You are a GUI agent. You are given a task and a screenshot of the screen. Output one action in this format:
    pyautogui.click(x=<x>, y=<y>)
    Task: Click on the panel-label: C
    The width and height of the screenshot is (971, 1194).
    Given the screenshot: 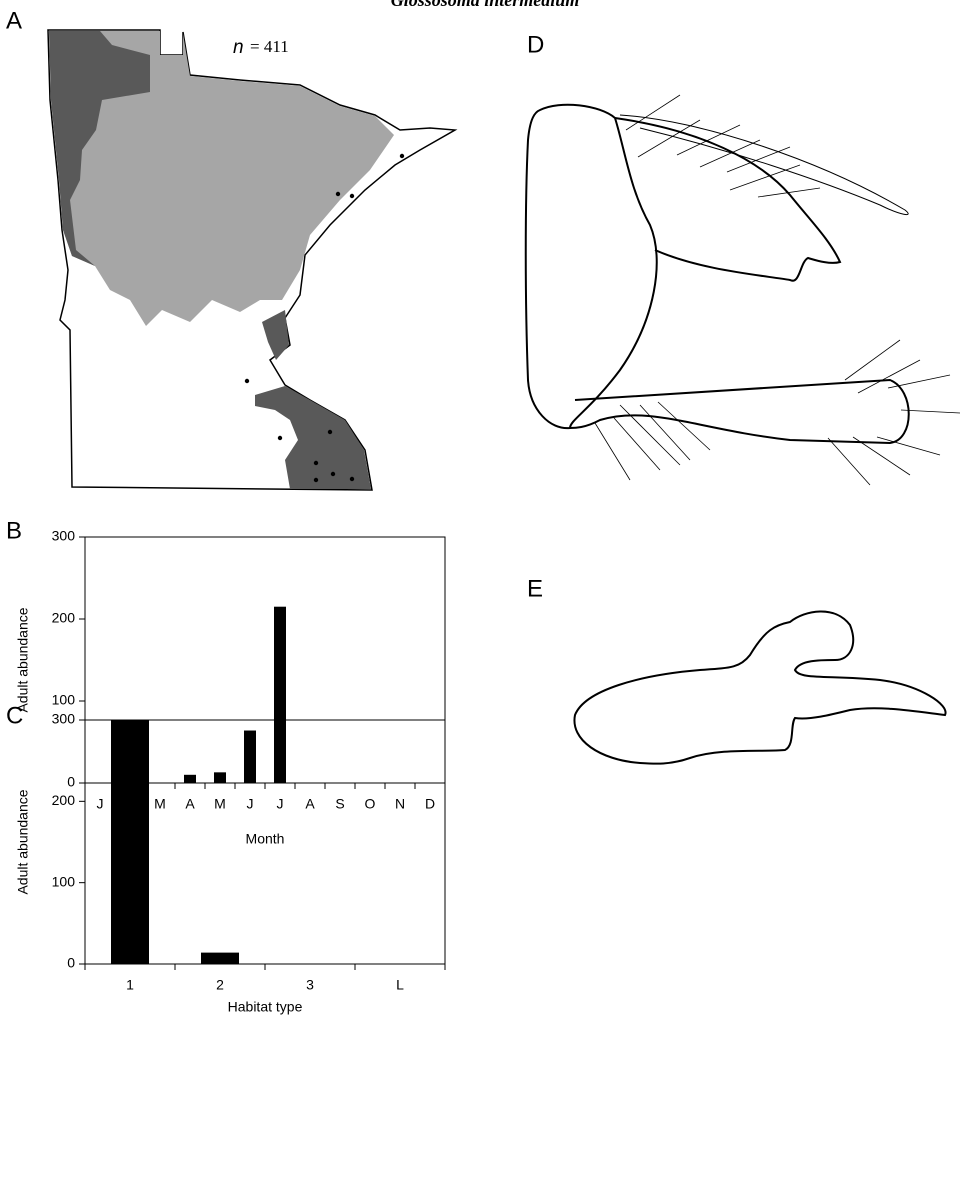 What is the action you would take?
    pyautogui.click(x=14, y=715)
    